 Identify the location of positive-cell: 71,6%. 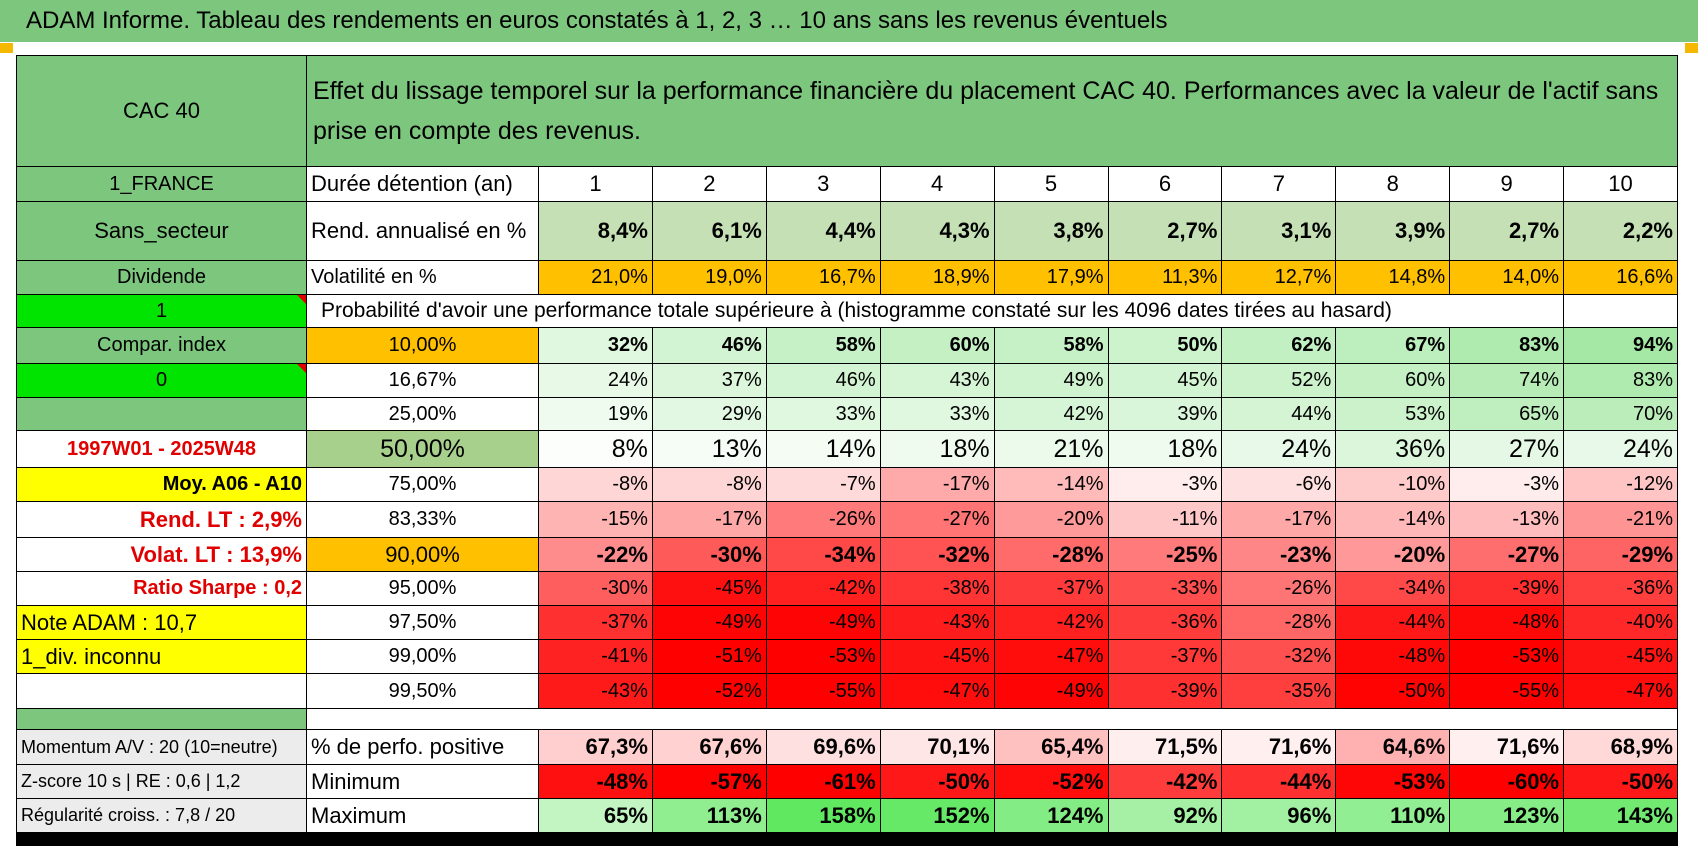
(1507, 747).